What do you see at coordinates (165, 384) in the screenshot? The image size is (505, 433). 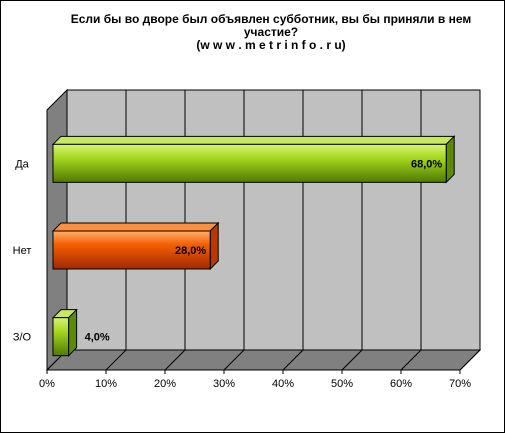 I see `x-tick-label: 20%` at bounding box center [165, 384].